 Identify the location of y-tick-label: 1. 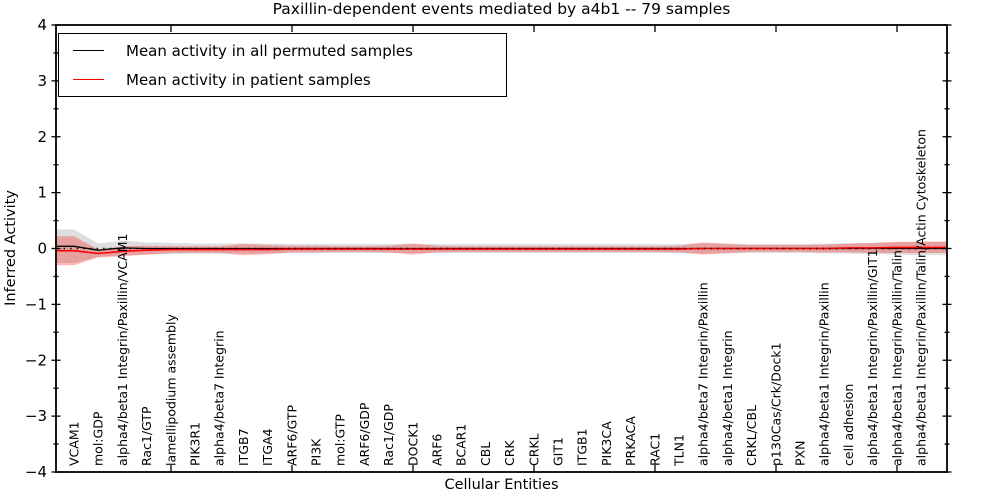
(42, 193).